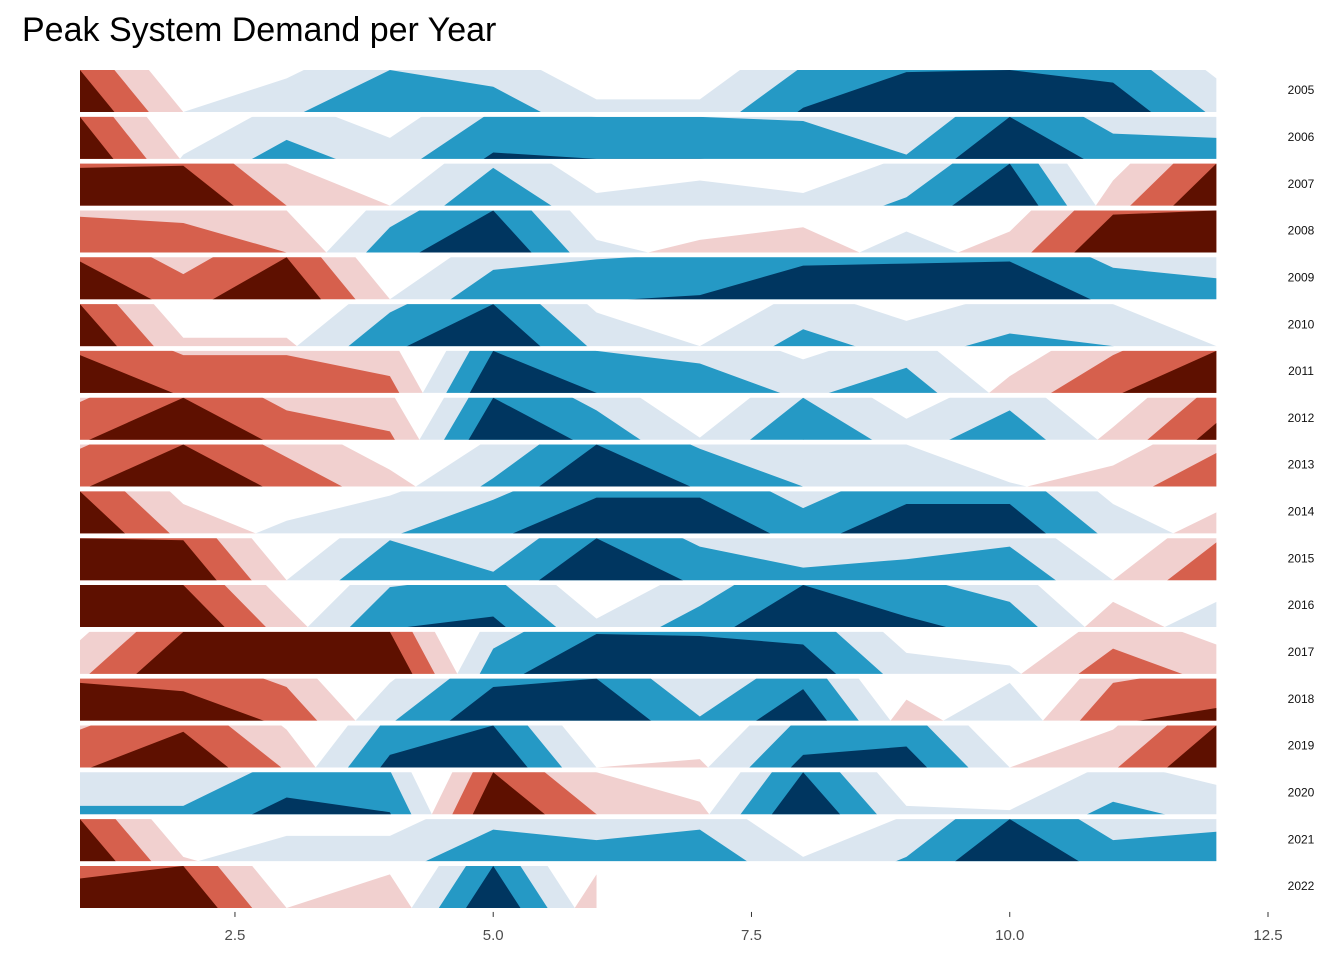 This screenshot has width=1344, height=960. What do you see at coordinates (1301, 465) in the screenshot?
I see `year-label: 2013` at bounding box center [1301, 465].